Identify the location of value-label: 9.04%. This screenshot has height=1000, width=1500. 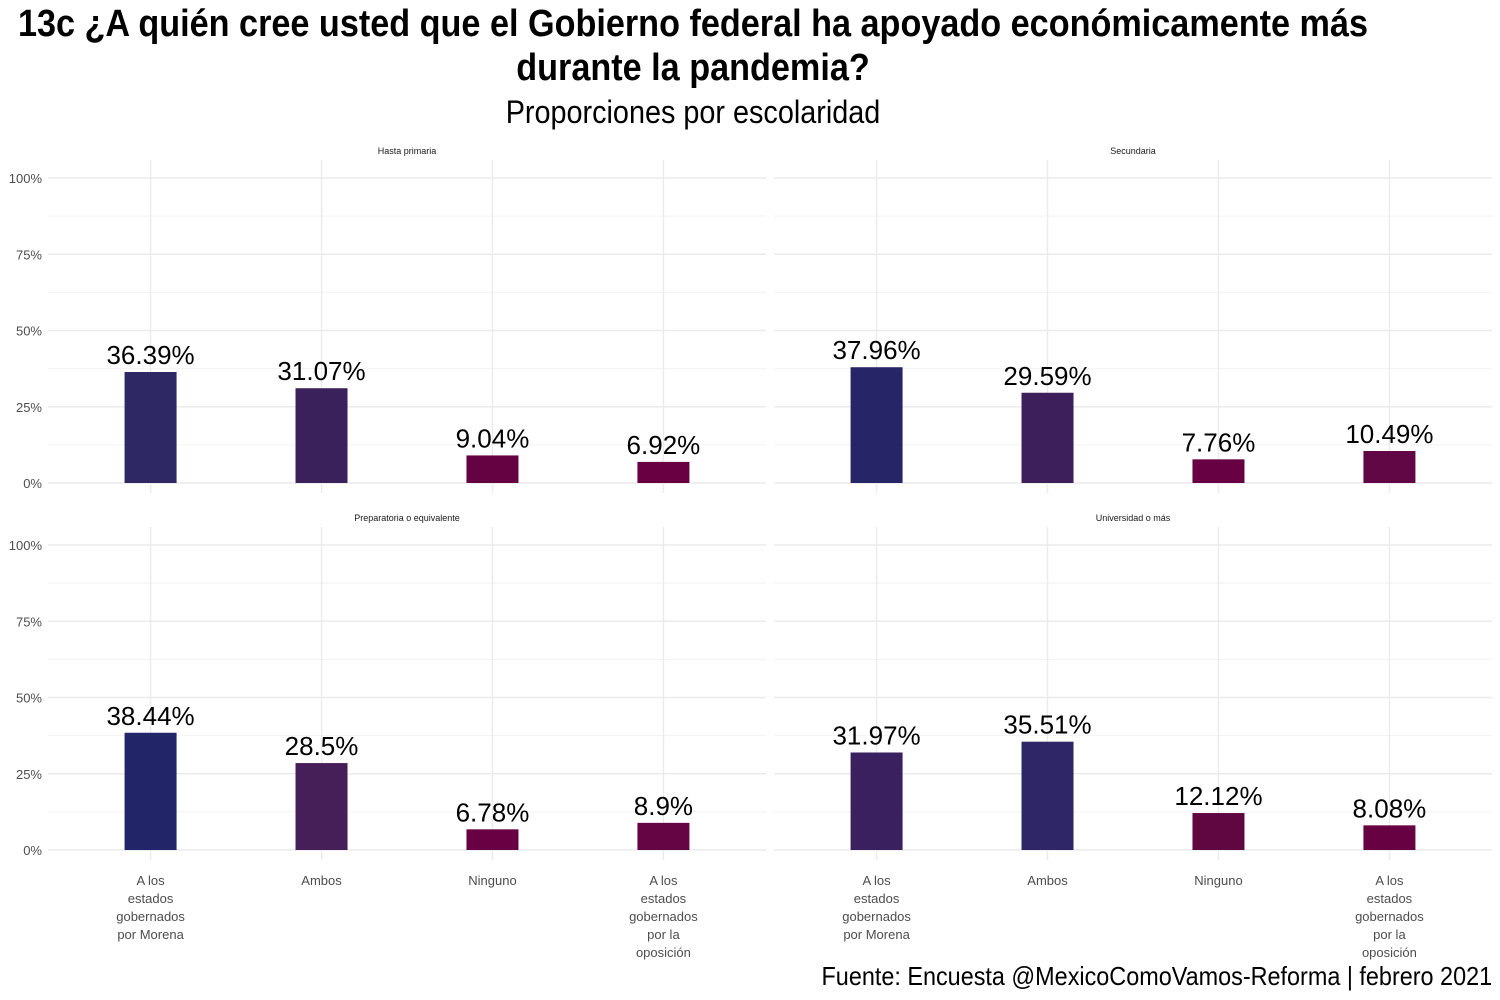
(493, 438).